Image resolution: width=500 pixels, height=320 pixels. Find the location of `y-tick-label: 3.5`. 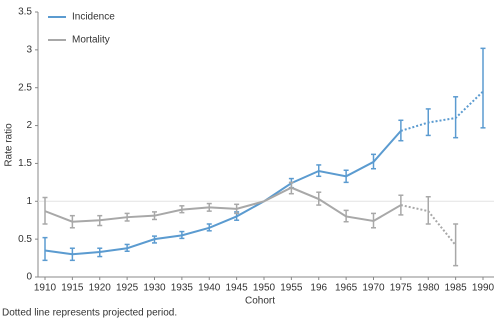

y-tick-label: 3.5 is located at coordinates (25, 12).